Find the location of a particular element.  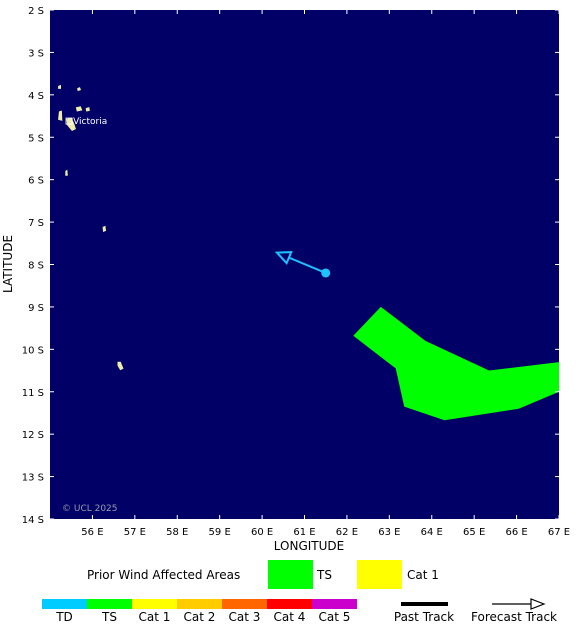

wind-affected-areas is located at coordinates (456, 363).